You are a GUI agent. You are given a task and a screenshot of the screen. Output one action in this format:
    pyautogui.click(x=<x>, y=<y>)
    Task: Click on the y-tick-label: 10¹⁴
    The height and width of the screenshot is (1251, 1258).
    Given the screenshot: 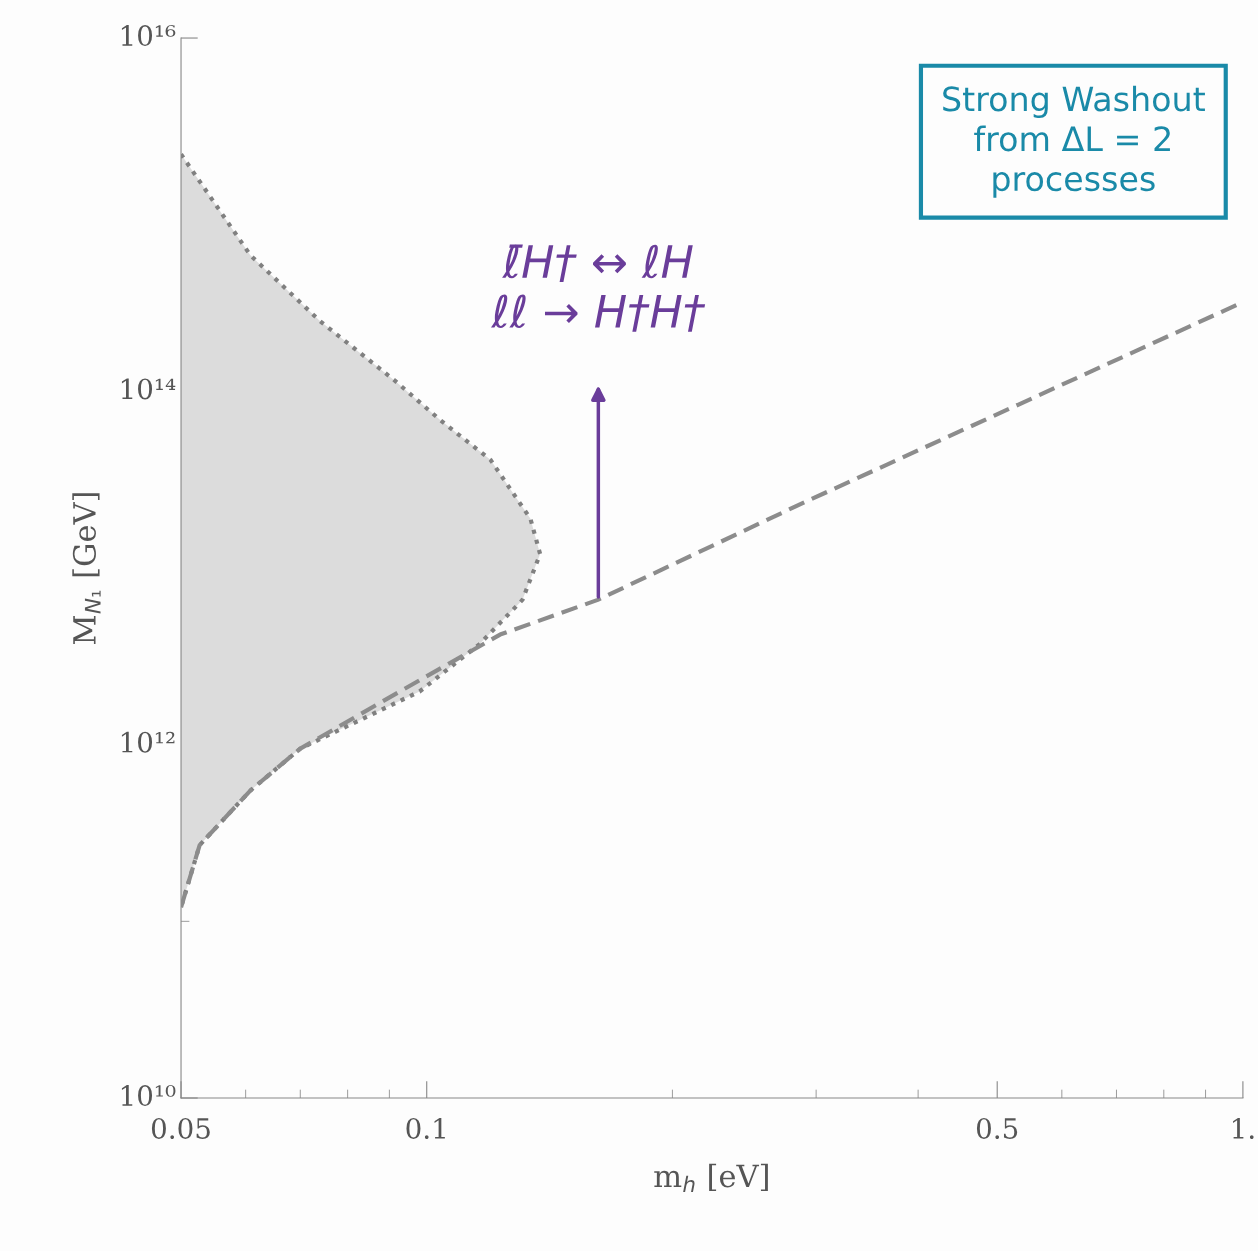 What is the action you would take?
    pyautogui.click(x=148, y=389)
    